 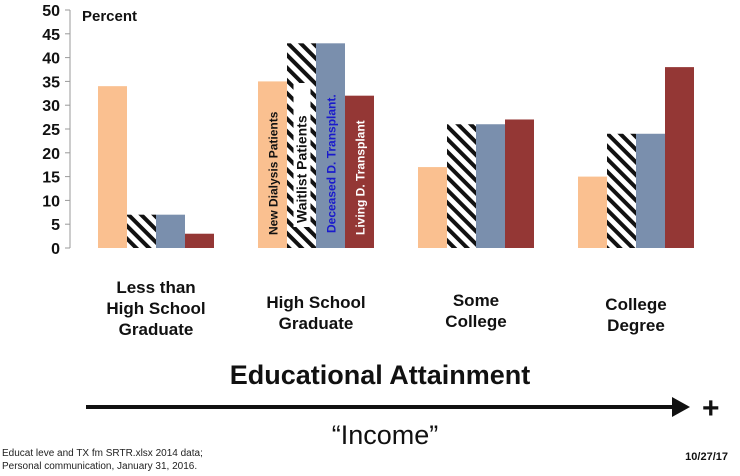 What do you see at coordinates (51, 11) in the screenshot?
I see `y-tick-label: 50` at bounding box center [51, 11].